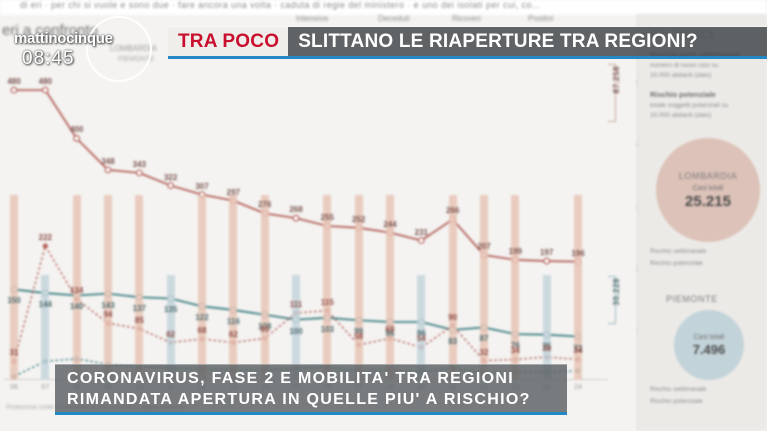 The height and width of the screenshot is (431, 767). What do you see at coordinates (14, 387) in the screenshot?
I see `x-axis-label: 06` at bounding box center [14, 387].